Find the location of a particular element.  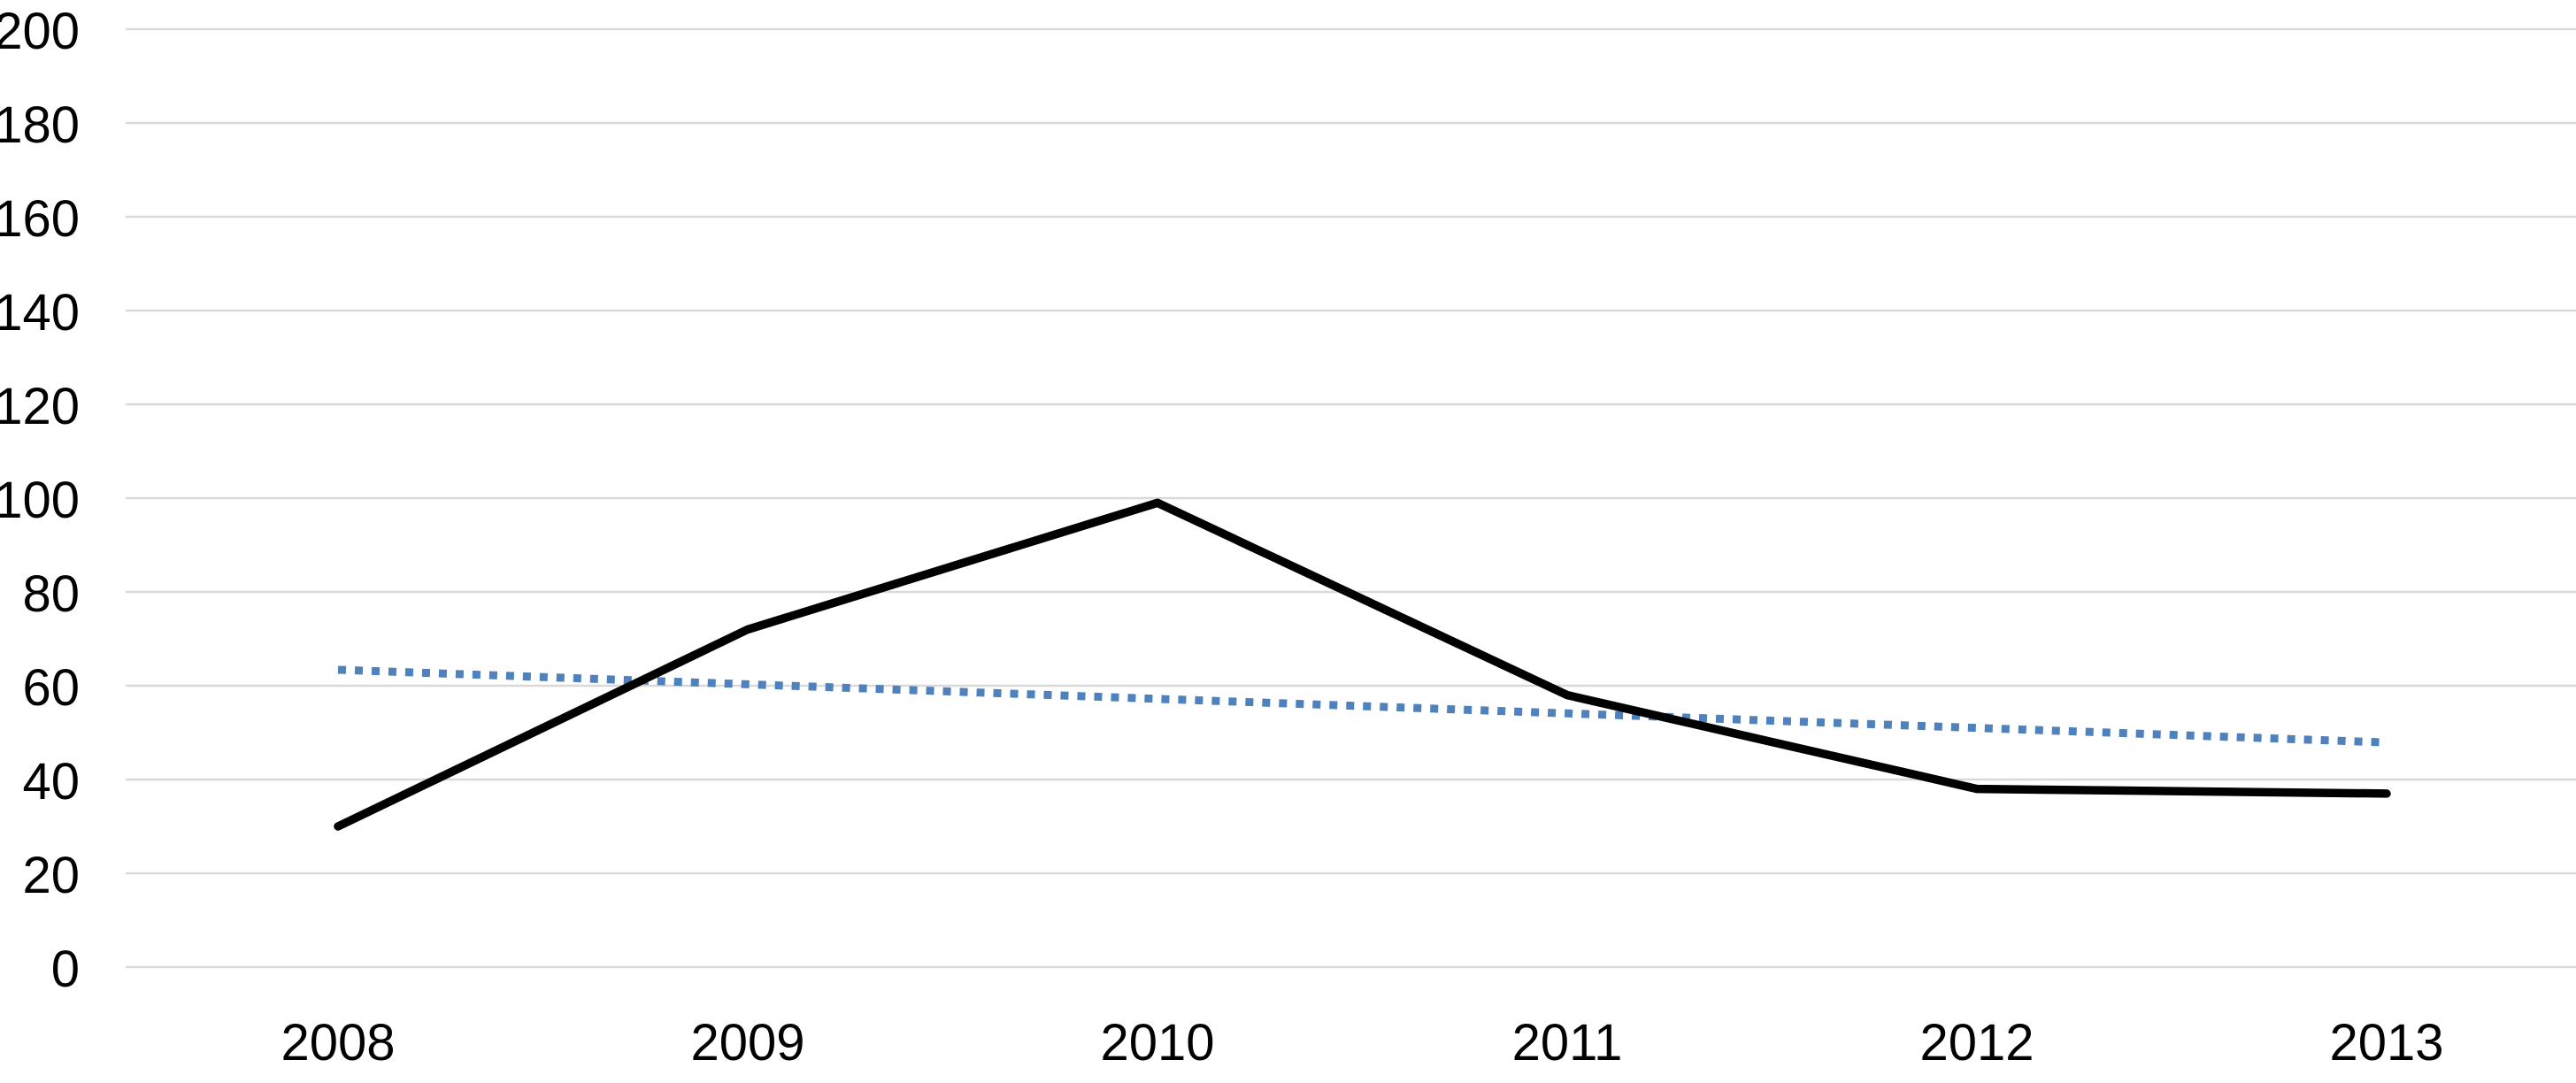

trendline-path is located at coordinates (1362, 706).